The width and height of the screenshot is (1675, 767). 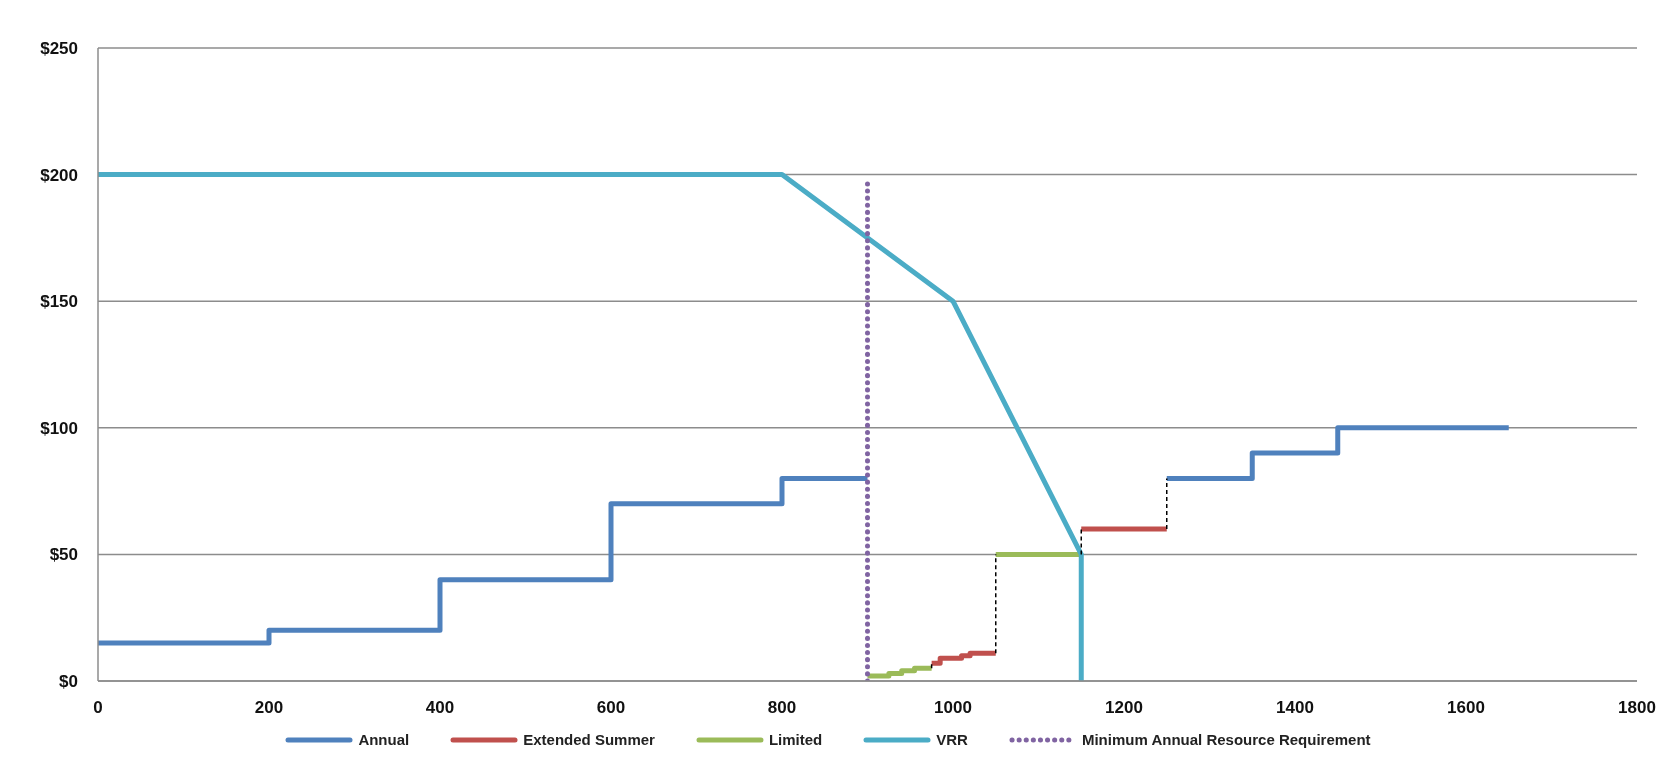 I want to click on x-tick-label: 600, so click(x=611, y=708).